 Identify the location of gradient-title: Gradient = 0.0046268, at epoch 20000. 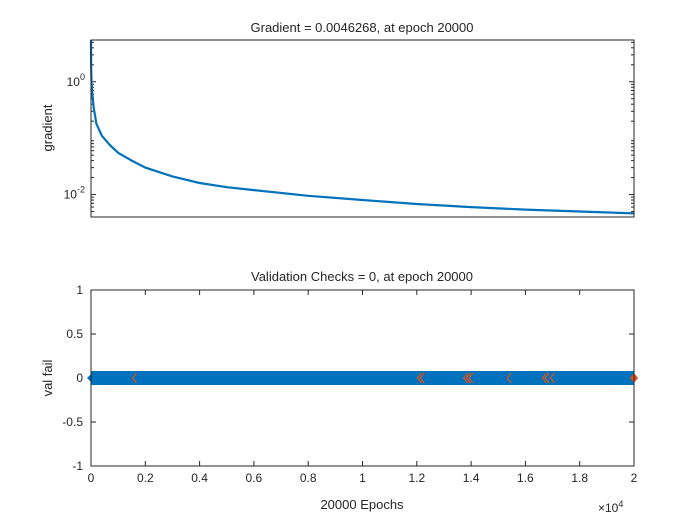
(362, 27).